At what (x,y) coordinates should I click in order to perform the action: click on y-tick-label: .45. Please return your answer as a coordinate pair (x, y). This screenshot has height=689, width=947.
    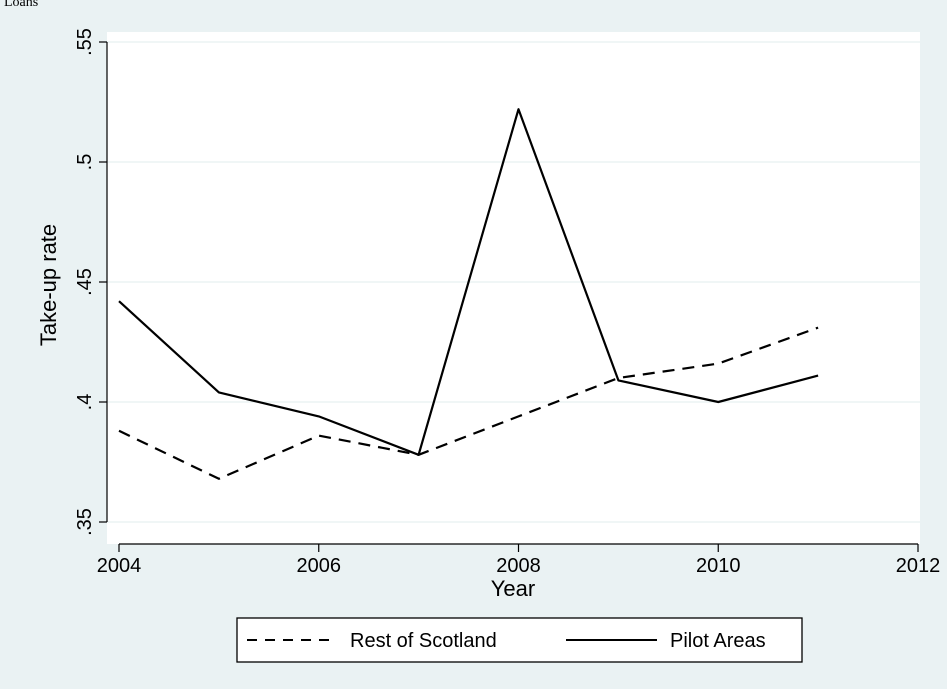
    Looking at the image, I should click on (85, 282).